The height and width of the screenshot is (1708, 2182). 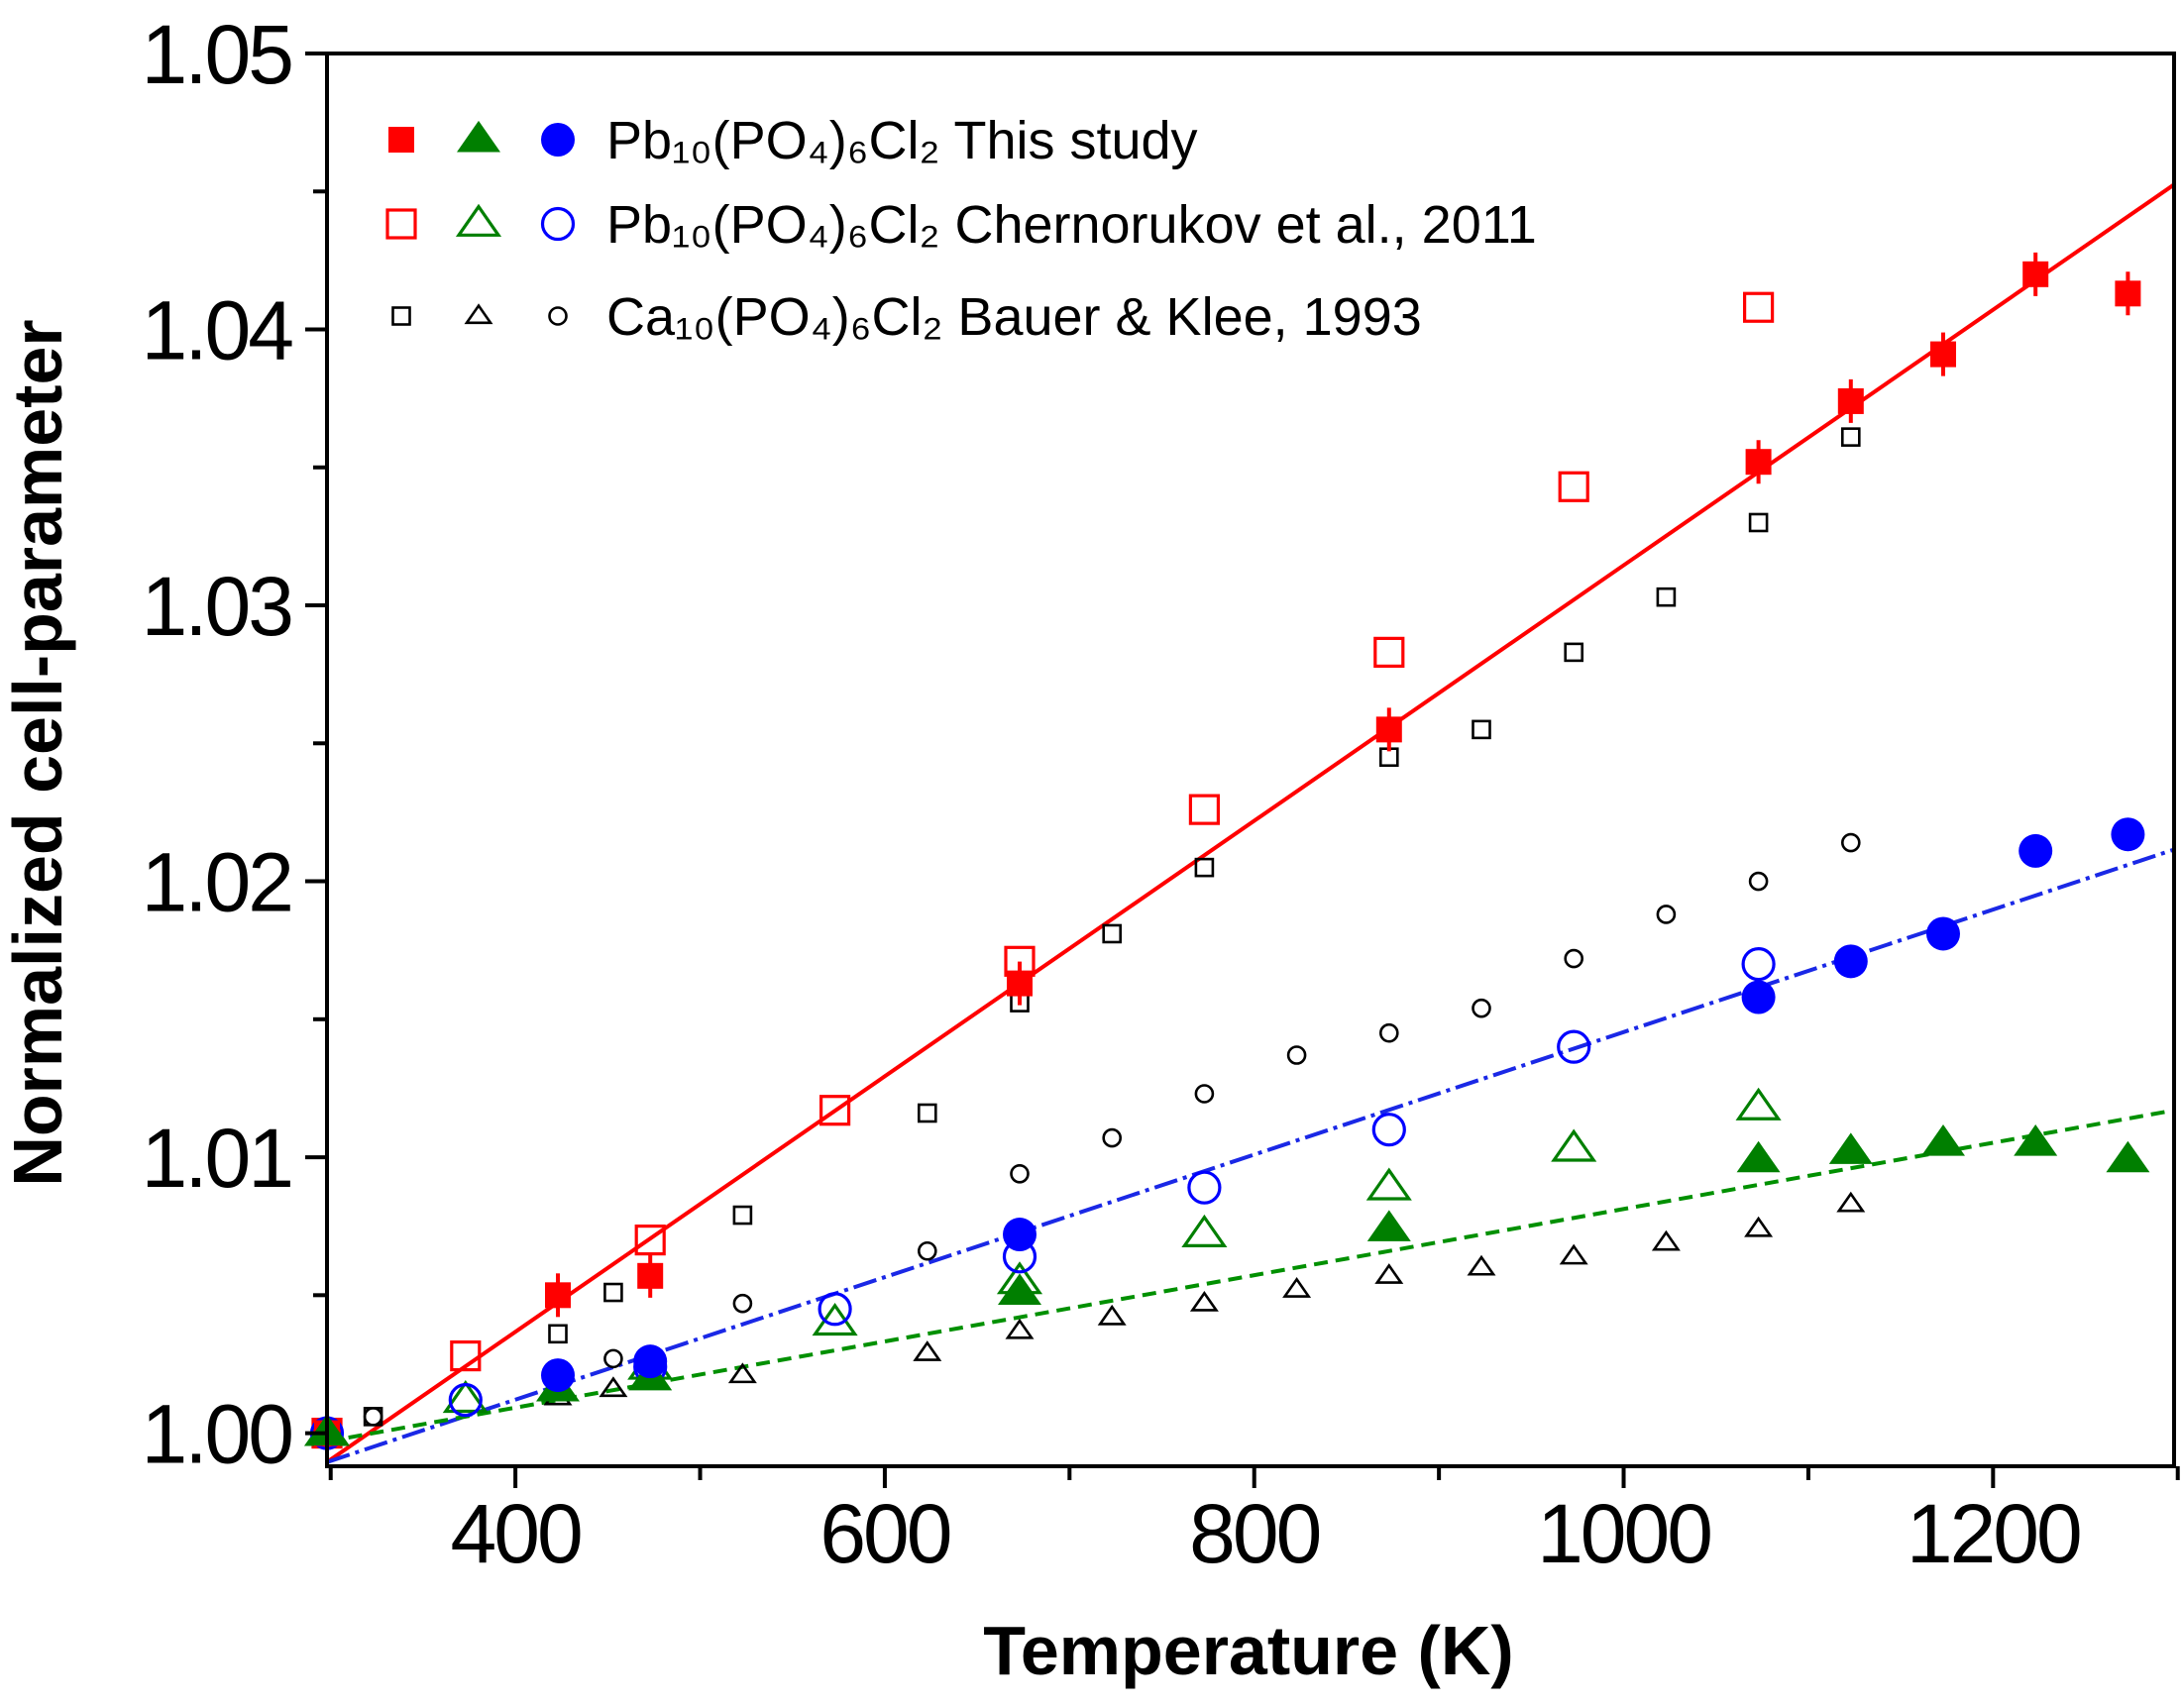 What do you see at coordinates (217, 606) in the screenshot?
I see `y-tick-label: 1.03` at bounding box center [217, 606].